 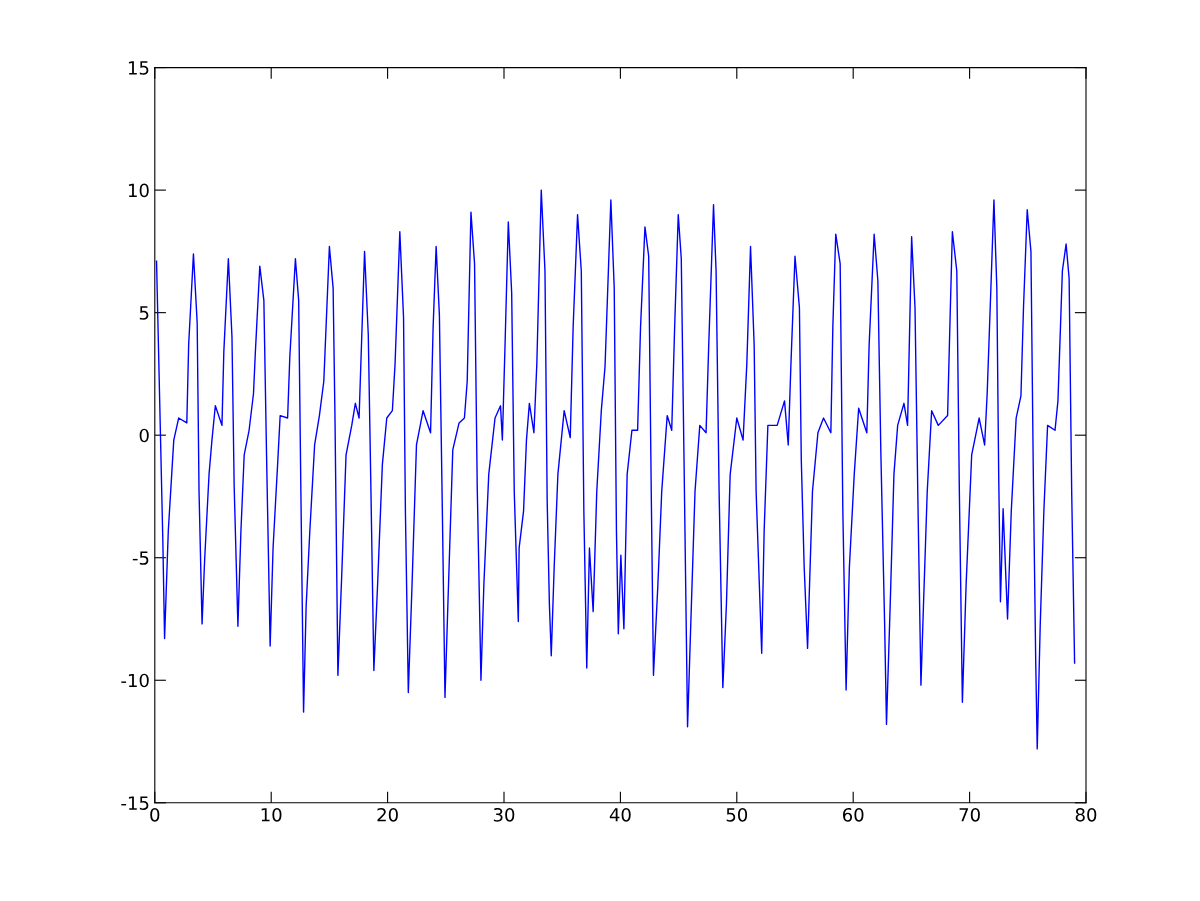 What do you see at coordinates (144, 313) in the screenshot?
I see `y-tick-label: 5` at bounding box center [144, 313].